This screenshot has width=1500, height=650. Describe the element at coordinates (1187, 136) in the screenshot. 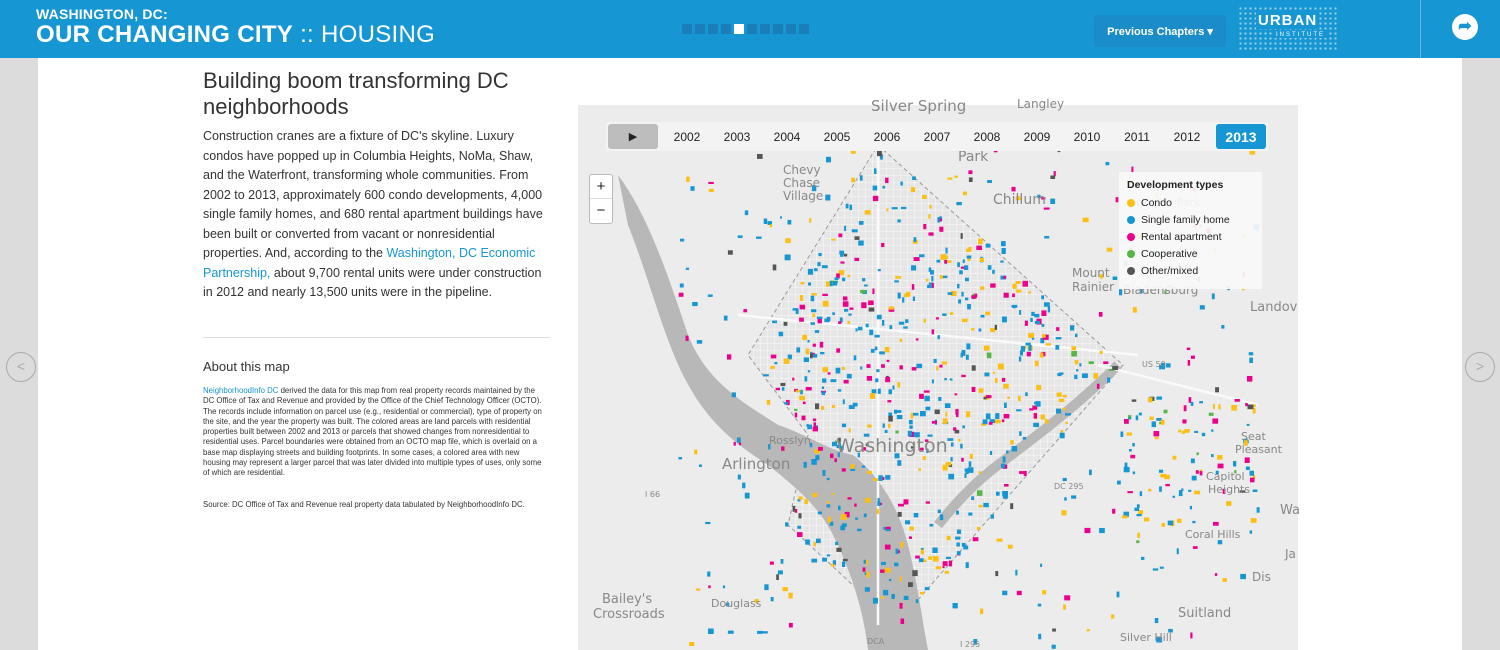

I see `year-button: 2012` at that location.